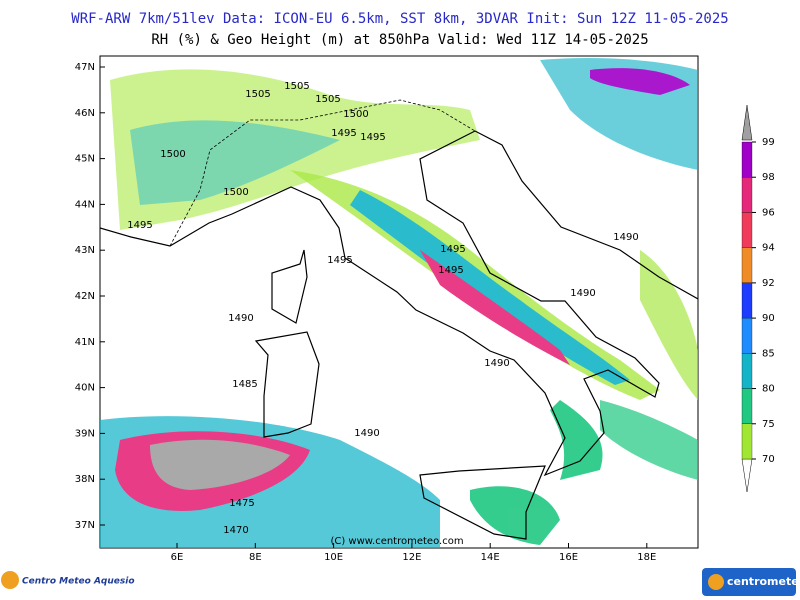  Describe the element at coordinates (568, 557) in the screenshot. I see `lon-label: 16E` at that location.